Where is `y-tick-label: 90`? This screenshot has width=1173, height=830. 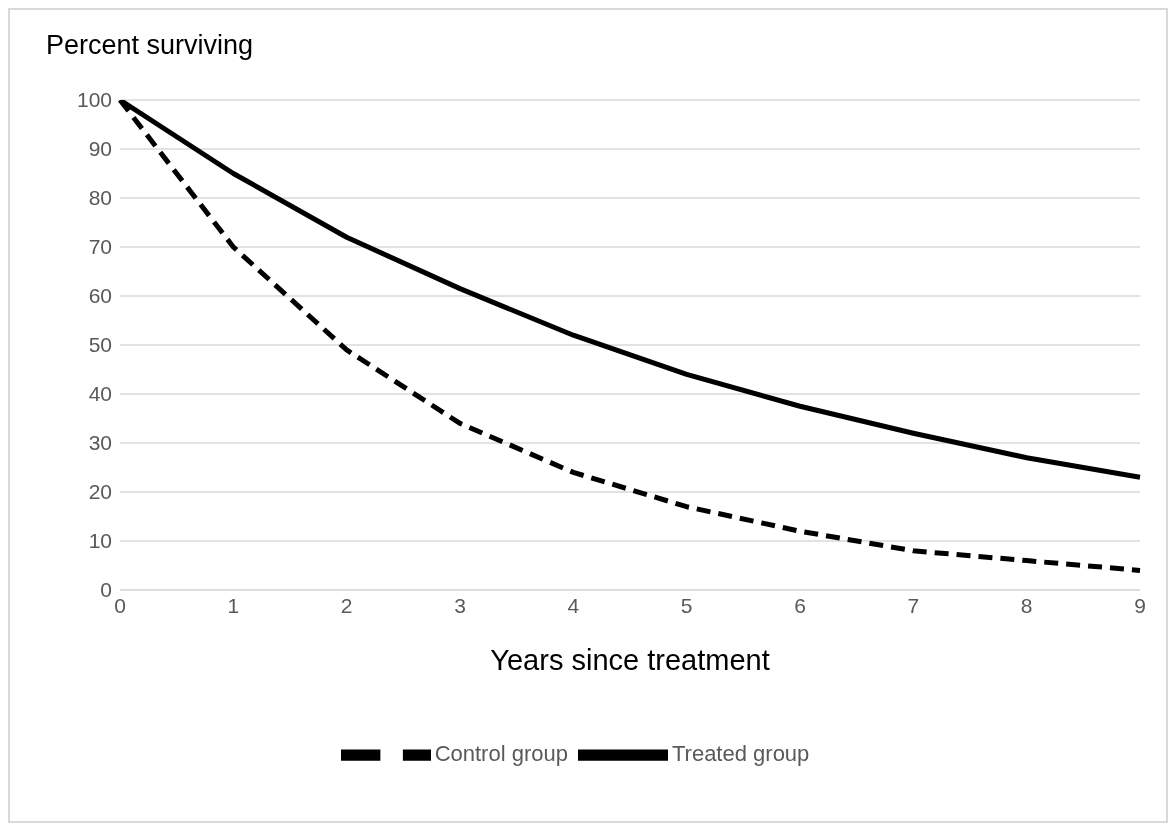
y-tick-label: 90 is located at coordinates (100, 149).